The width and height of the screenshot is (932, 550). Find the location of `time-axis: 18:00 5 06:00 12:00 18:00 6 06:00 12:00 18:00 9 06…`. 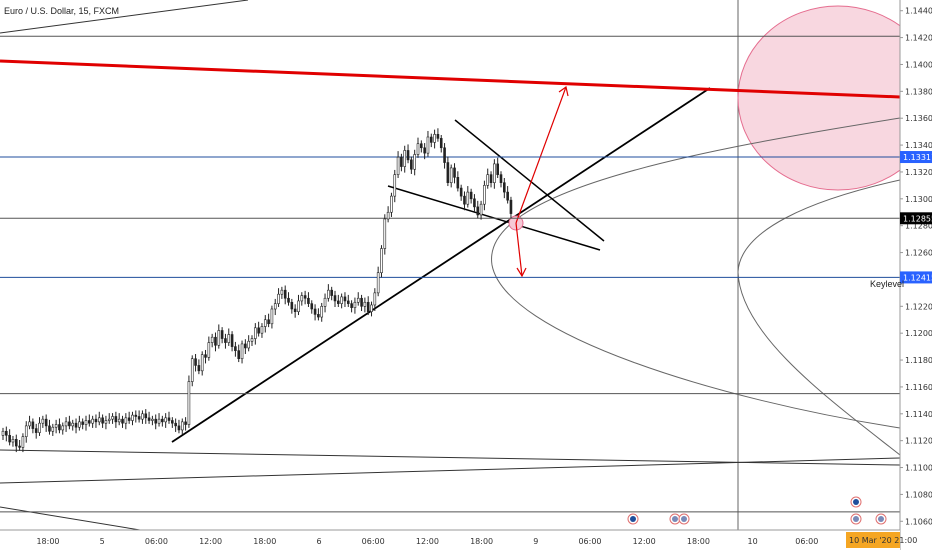

time-axis: 18:00 5 06:00 12:00 18:00 6 06:00 12:00 18:00 9 06… is located at coordinates (450, 539).